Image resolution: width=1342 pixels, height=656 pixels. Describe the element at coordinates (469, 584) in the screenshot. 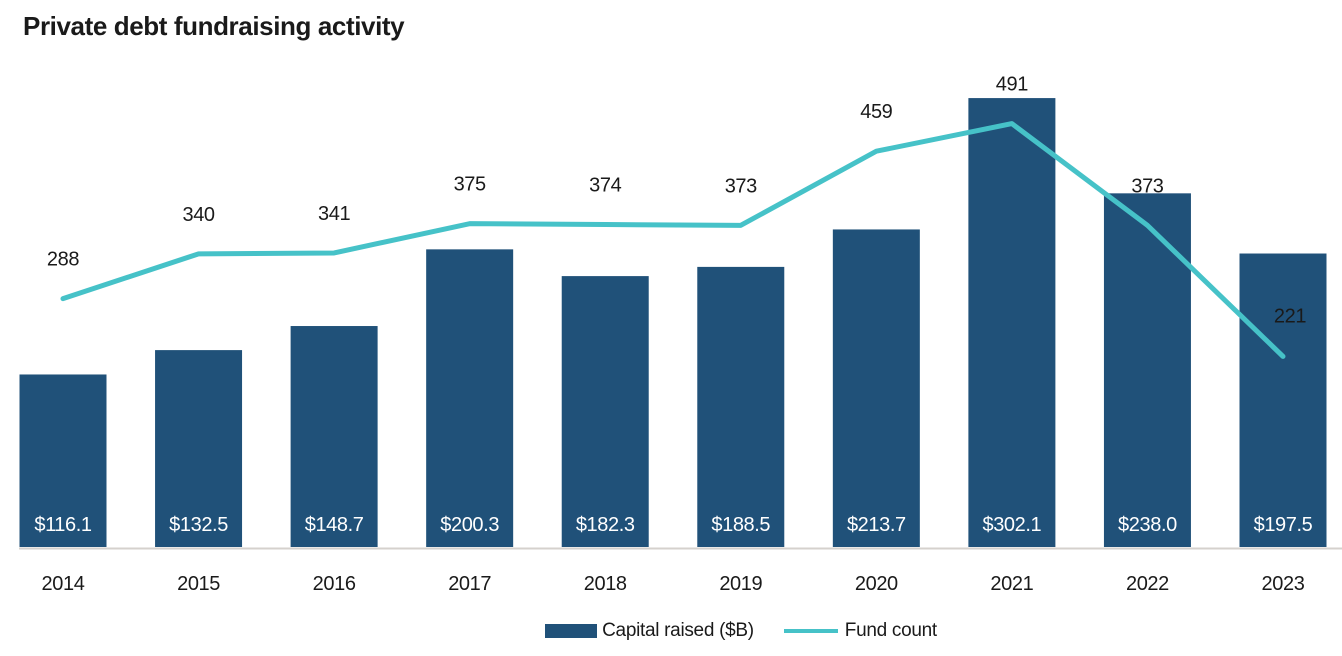

I see `x-axis-label-2017: 2017` at that location.